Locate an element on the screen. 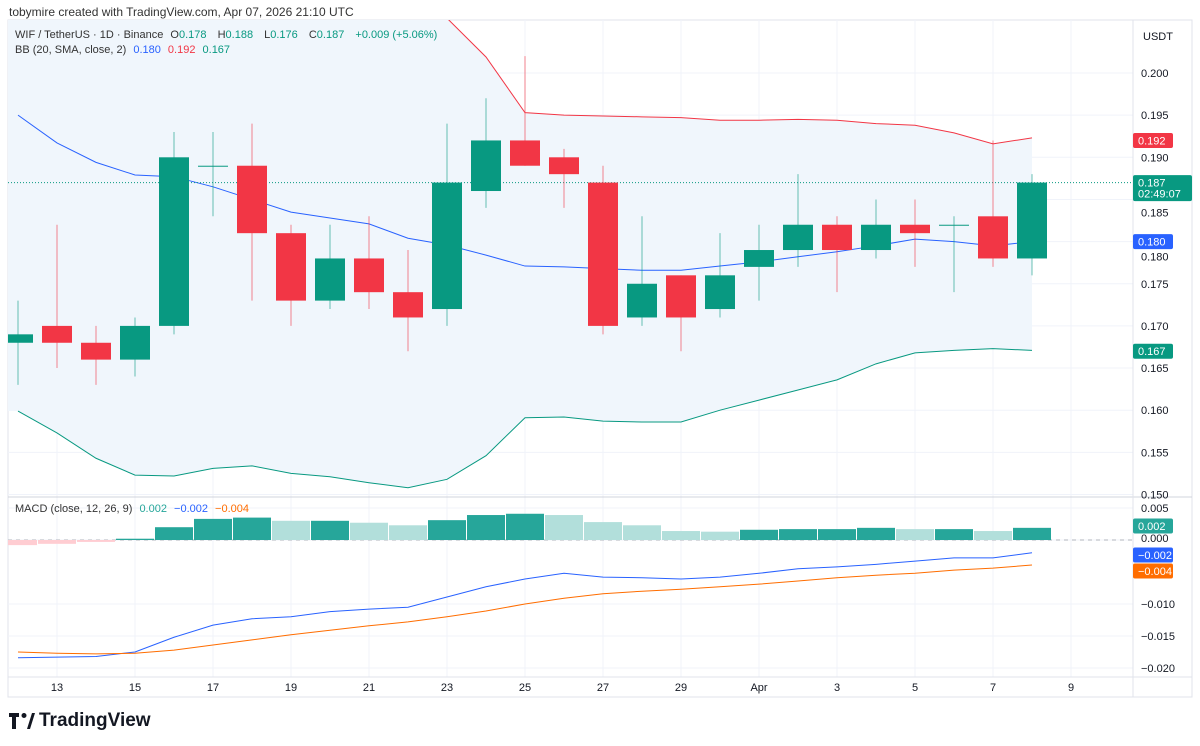 The width and height of the screenshot is (1200, 746). price-axis-label: 0.180 is located at coordinates (1155, 258).